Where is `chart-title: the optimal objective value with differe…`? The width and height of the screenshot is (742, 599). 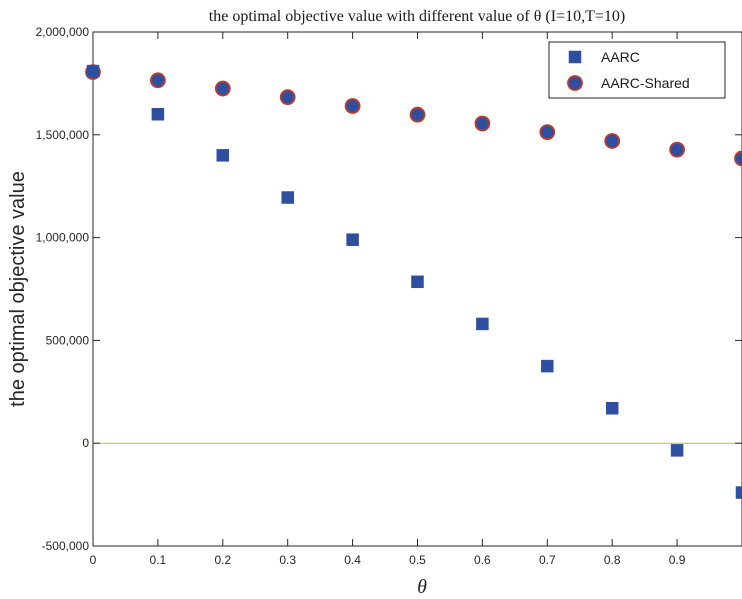
chart-title: the optimal objective value with differe… is located at coordinates (417, 16).